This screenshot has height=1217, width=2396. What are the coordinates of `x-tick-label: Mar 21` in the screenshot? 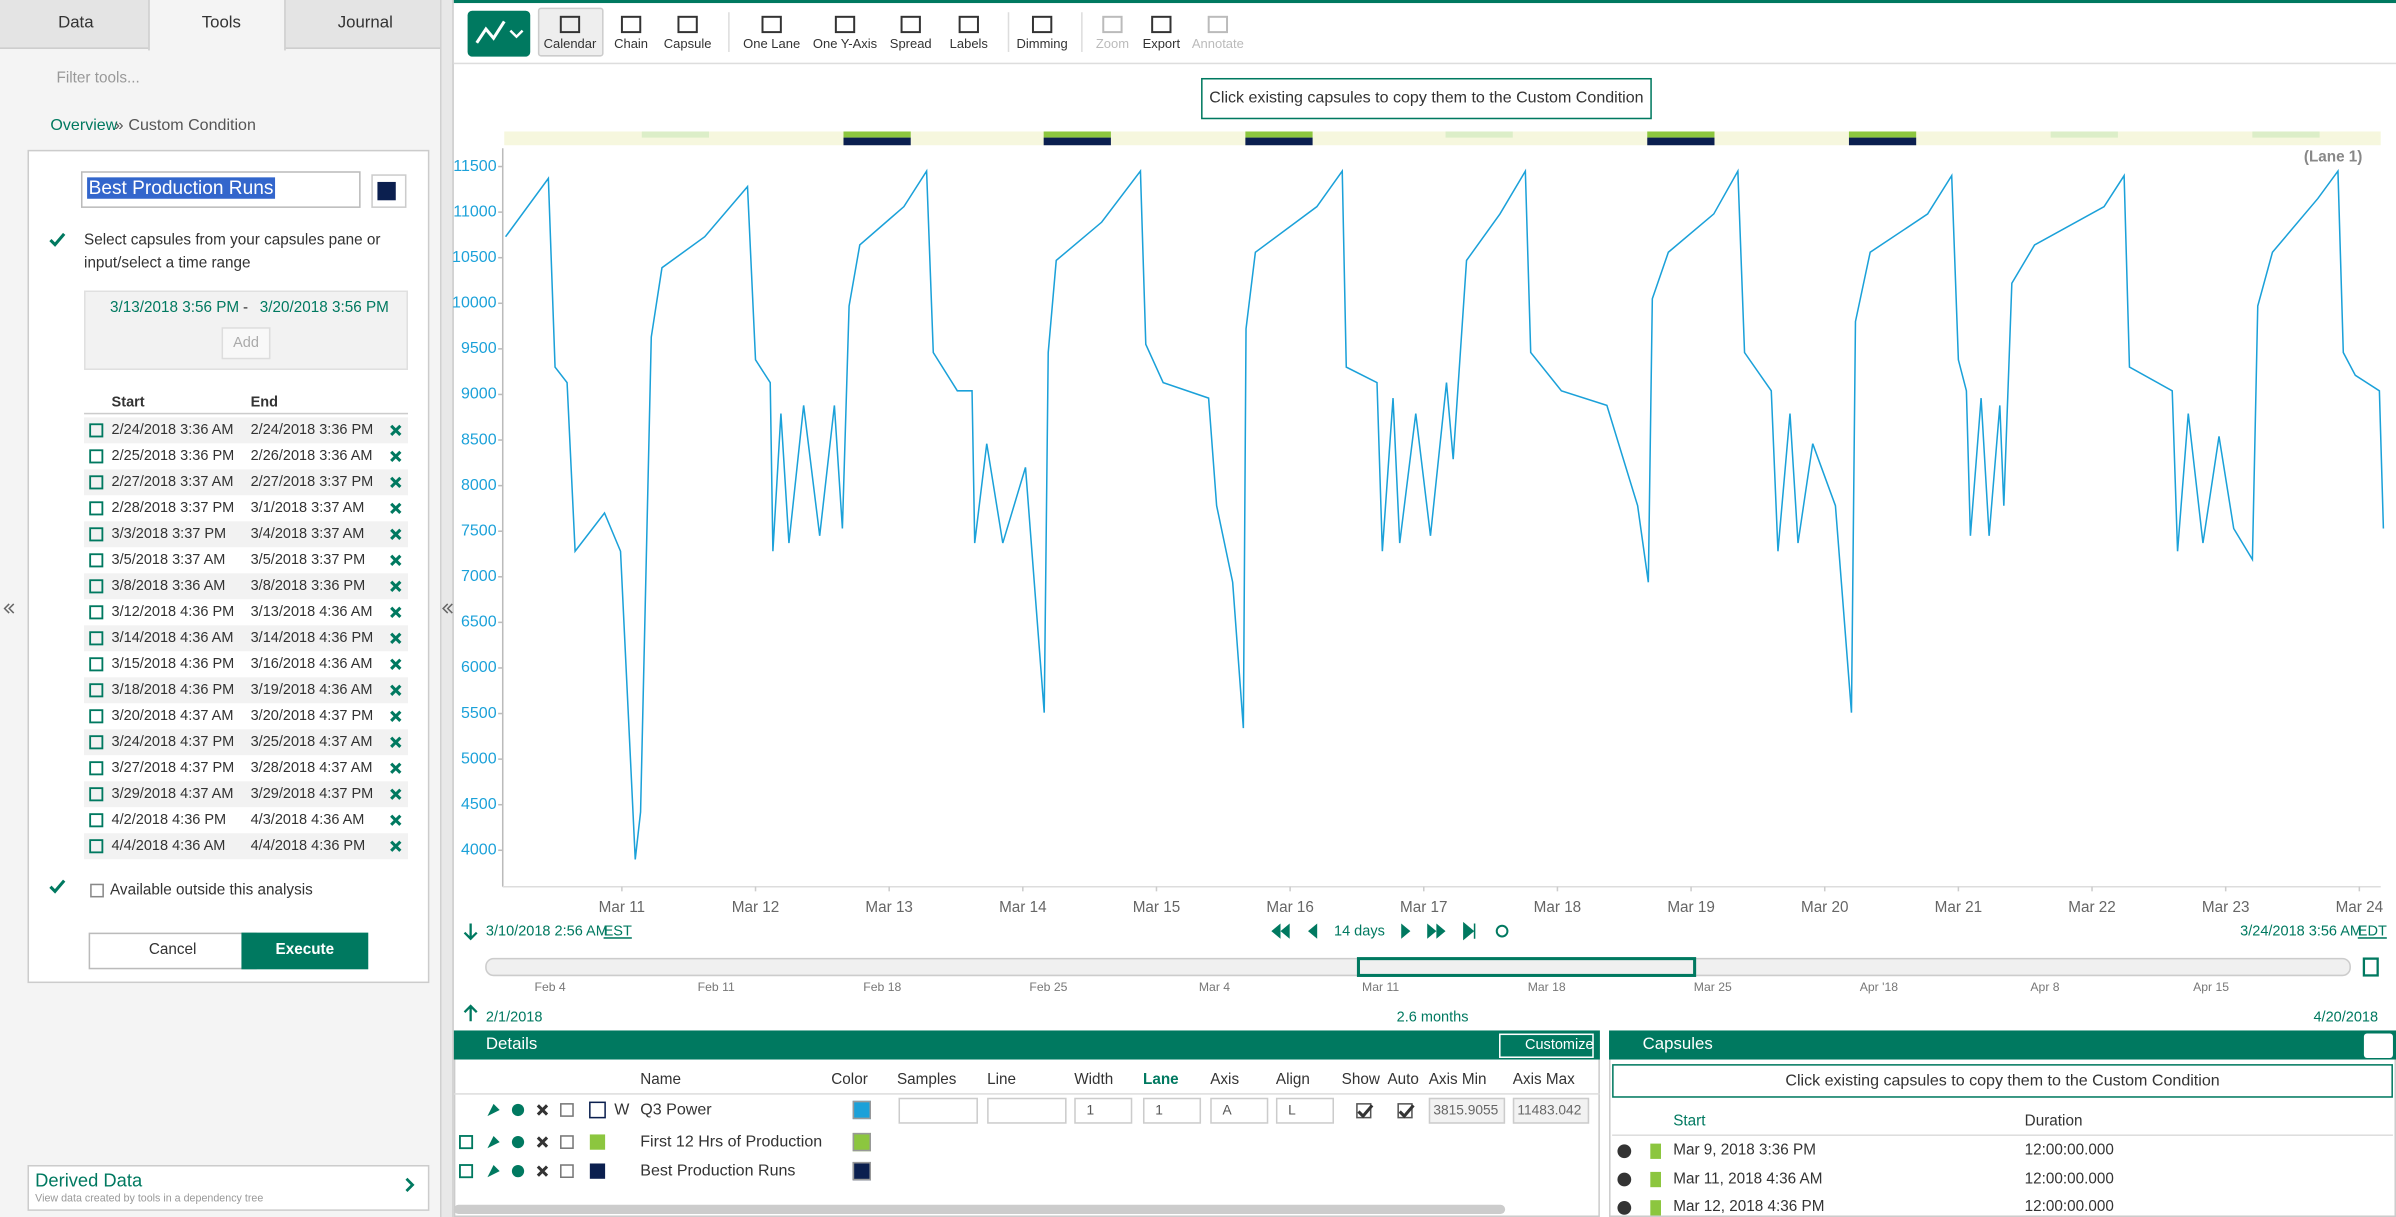 It's located at (1959, 907).